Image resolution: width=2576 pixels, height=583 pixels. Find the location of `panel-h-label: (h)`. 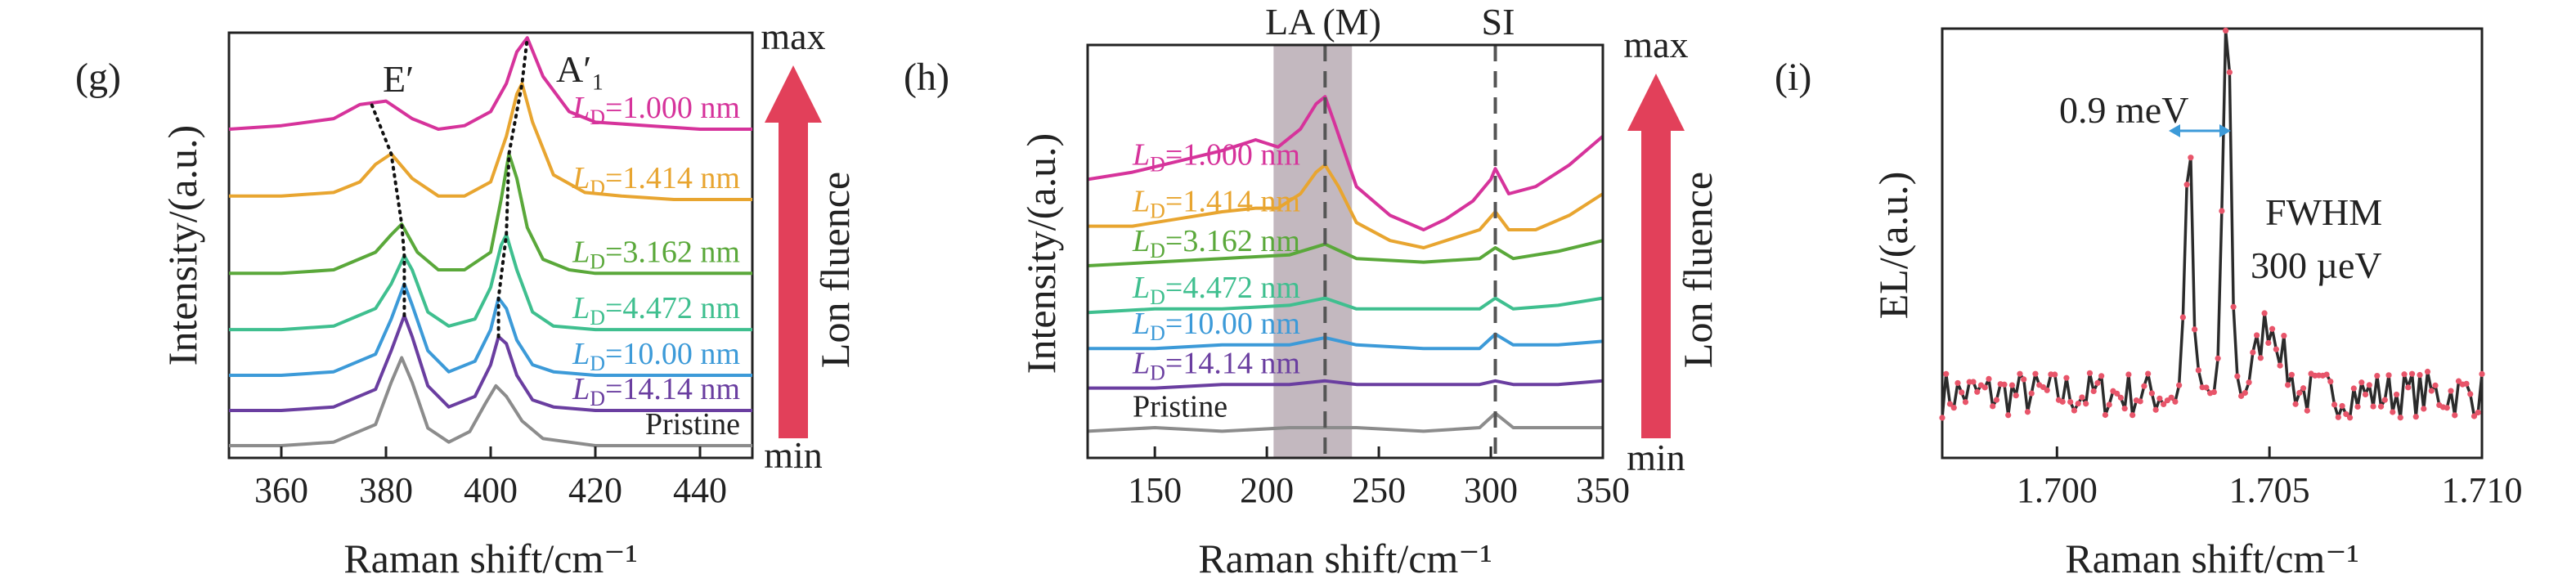

panel-h-label: (h) is located at coordinates (927, 77).